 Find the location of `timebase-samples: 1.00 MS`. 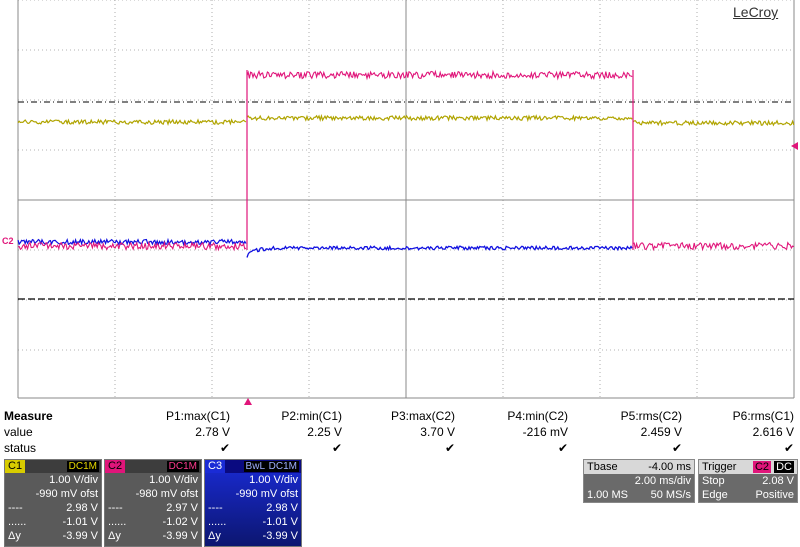

timebase-samples: 1.00 MS is located at coordinates (607, 495).